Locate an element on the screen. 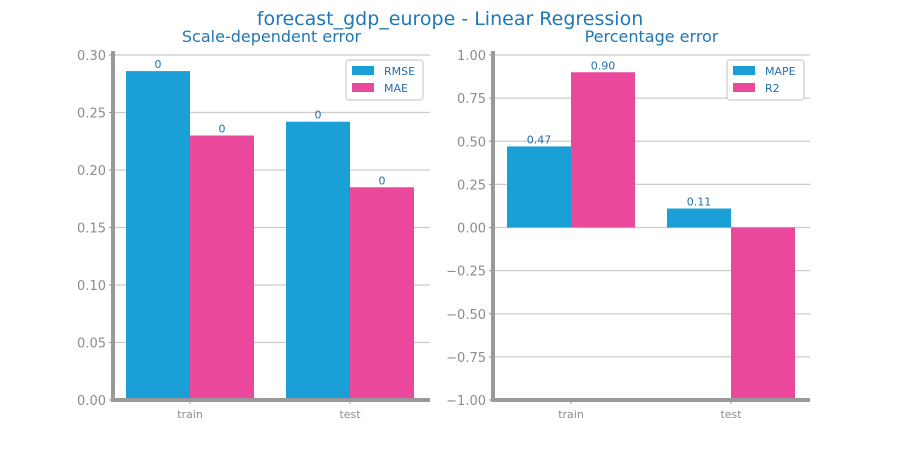 The image size is (900, 450). y-tick-label: 0.75 is located at coordinates (471, 99).